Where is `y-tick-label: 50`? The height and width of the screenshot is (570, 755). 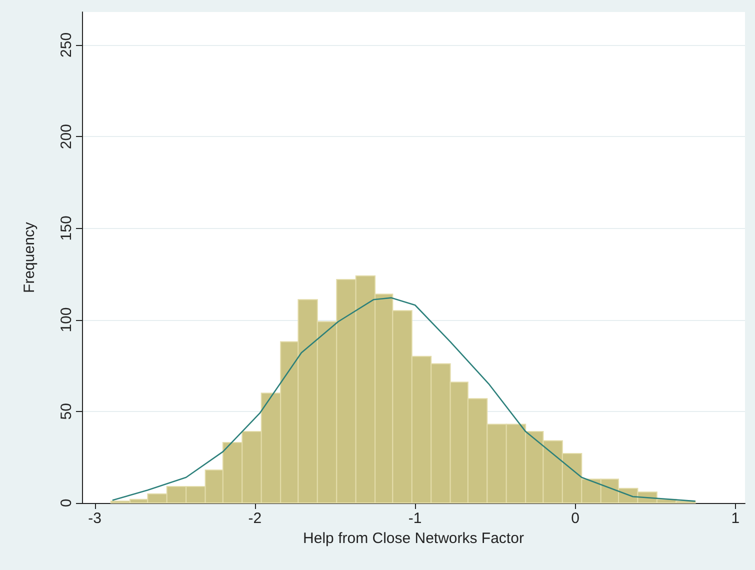 y-tick-label: 50 is located at coordinates (66, 411).